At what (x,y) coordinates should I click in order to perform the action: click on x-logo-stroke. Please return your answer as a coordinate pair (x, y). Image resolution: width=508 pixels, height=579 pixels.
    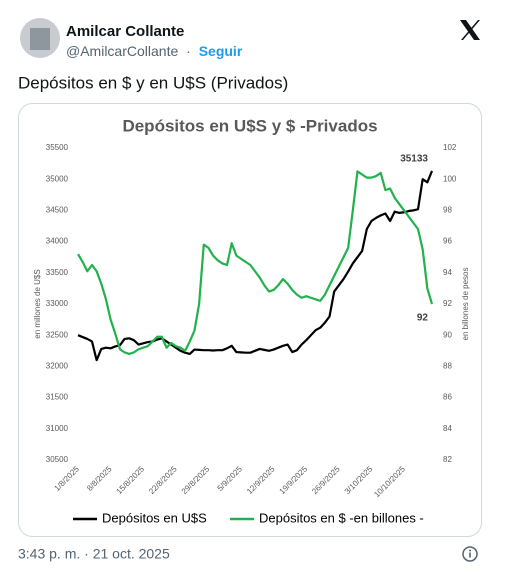
    Looking at the image, I should click on (470, 30).